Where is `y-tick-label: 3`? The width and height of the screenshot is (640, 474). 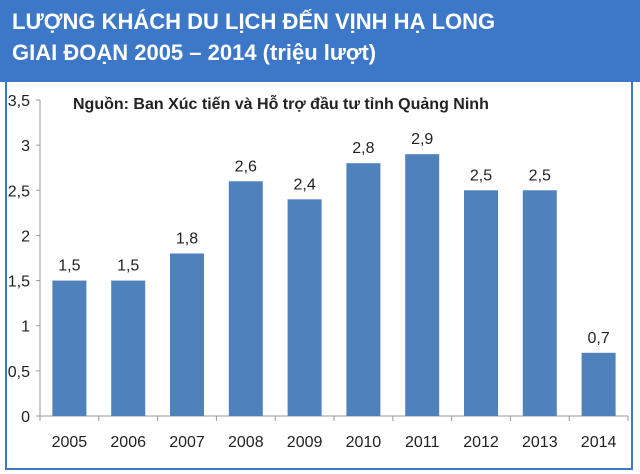
y-tick-label: 3 is located at coordinates (25, 146).